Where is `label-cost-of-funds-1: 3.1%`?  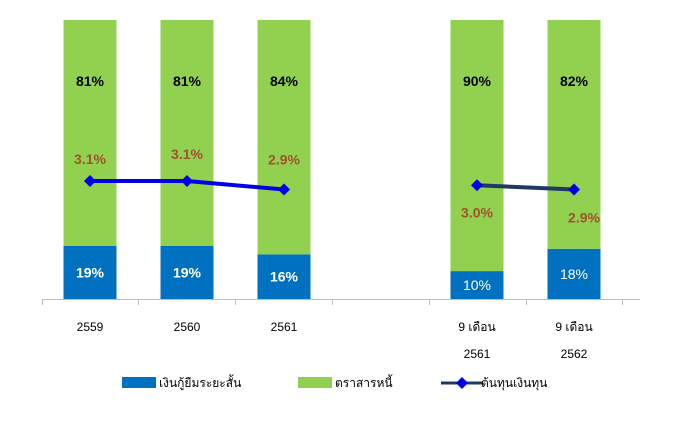
label-cost-of-funds-1: 3.1% is located at coordinates (187, 154).